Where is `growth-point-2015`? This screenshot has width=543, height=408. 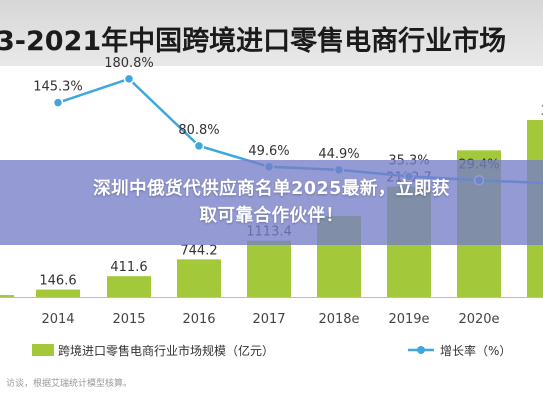 growth-point-2015 is located at coordinates (129, 79).